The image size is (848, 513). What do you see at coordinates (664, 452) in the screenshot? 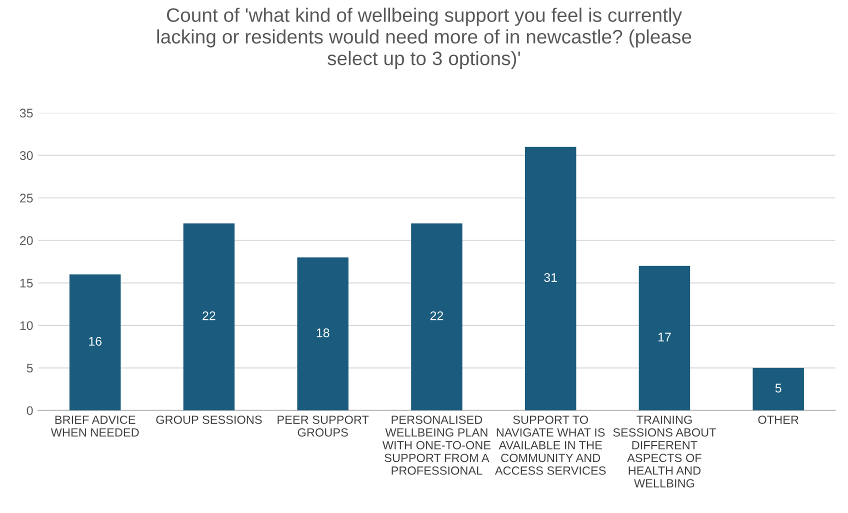
I see `x-tick-label: TRAINING SESSIONS ABOUT DIFFERENT ASPECTS OF HEALTH AND WELLBING` at bounding box center [664, 452].